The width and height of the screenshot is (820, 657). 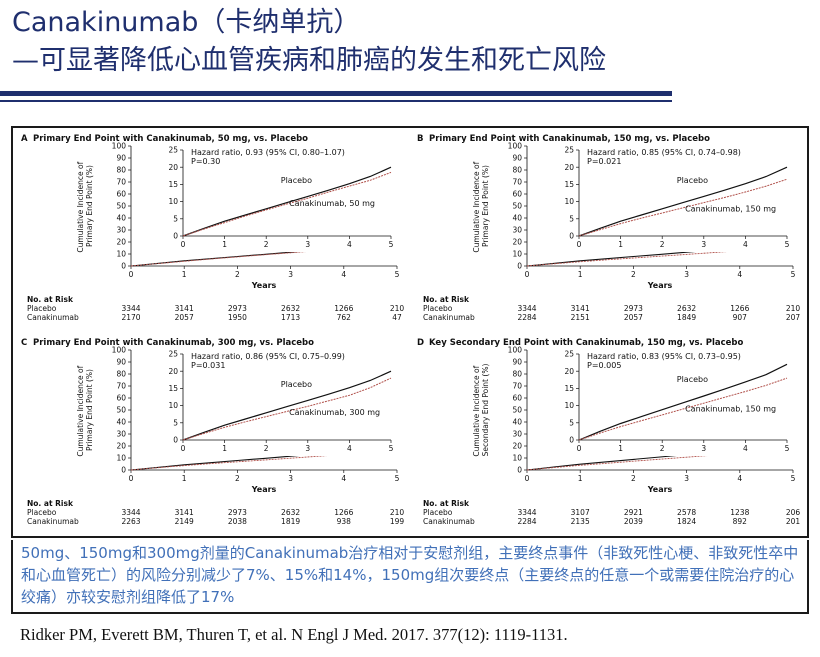 I want to click on risk-table-cell: 199, so click(x=397, y=521).